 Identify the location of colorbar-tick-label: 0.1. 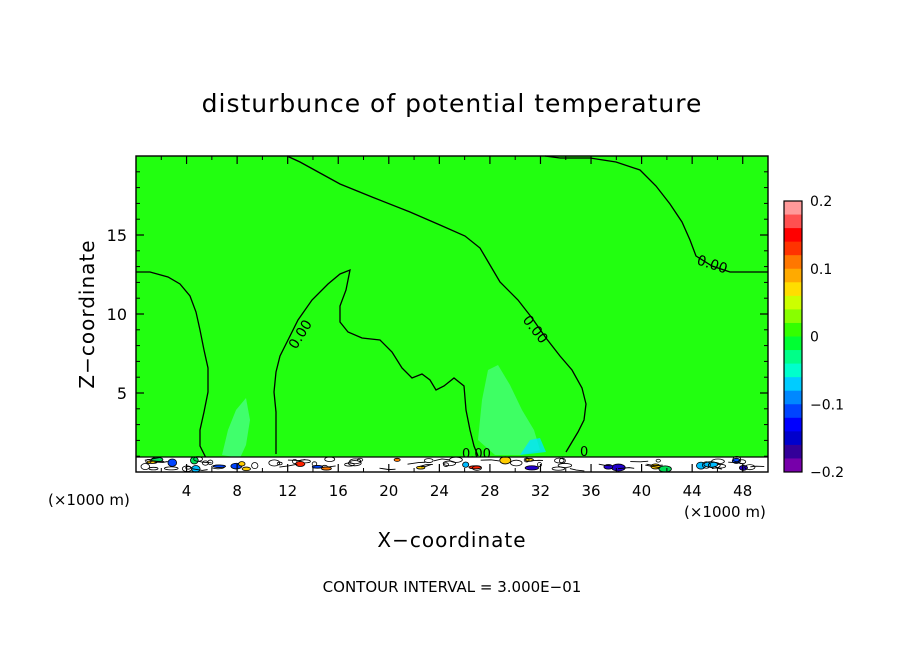
(821, 270).